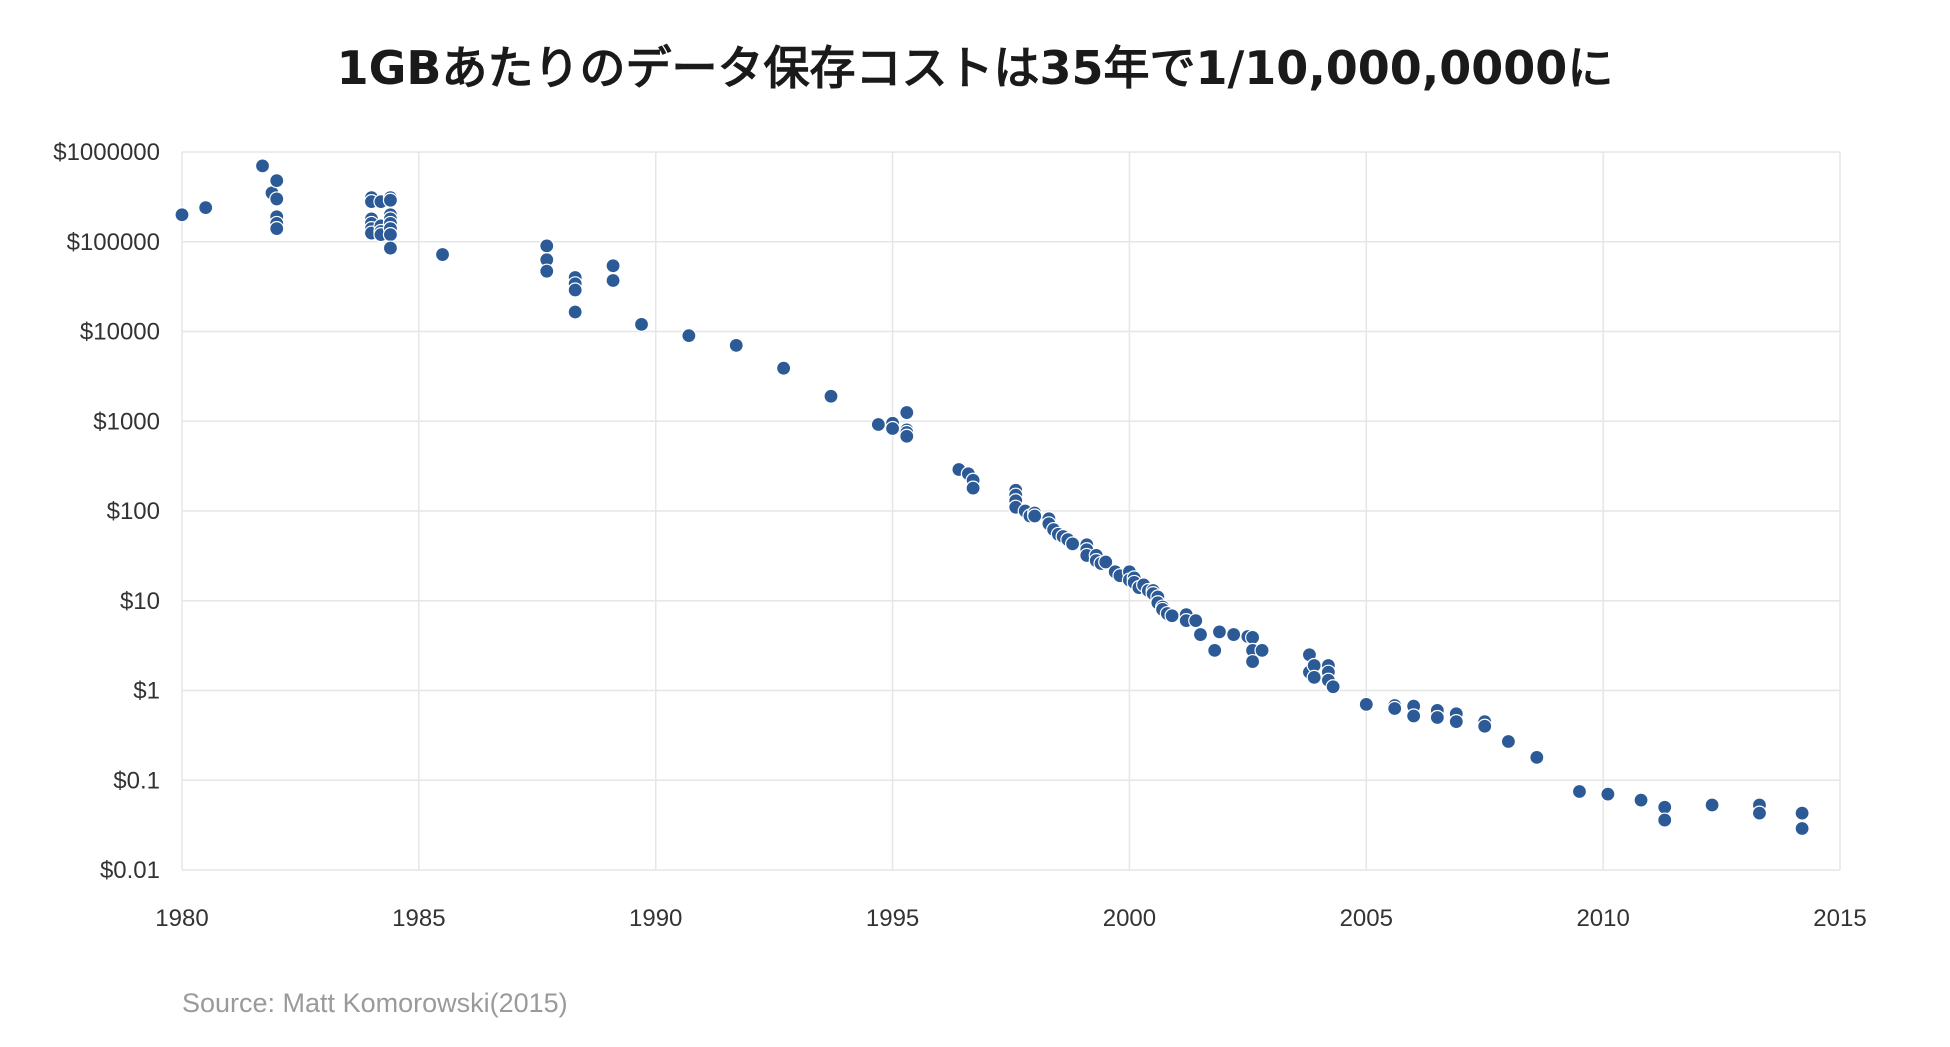 The image size is (1950, 1047). Describe the element at coordinates (1366, 918) in the screenshot. I see `x-tick-label: 2005` at that location.